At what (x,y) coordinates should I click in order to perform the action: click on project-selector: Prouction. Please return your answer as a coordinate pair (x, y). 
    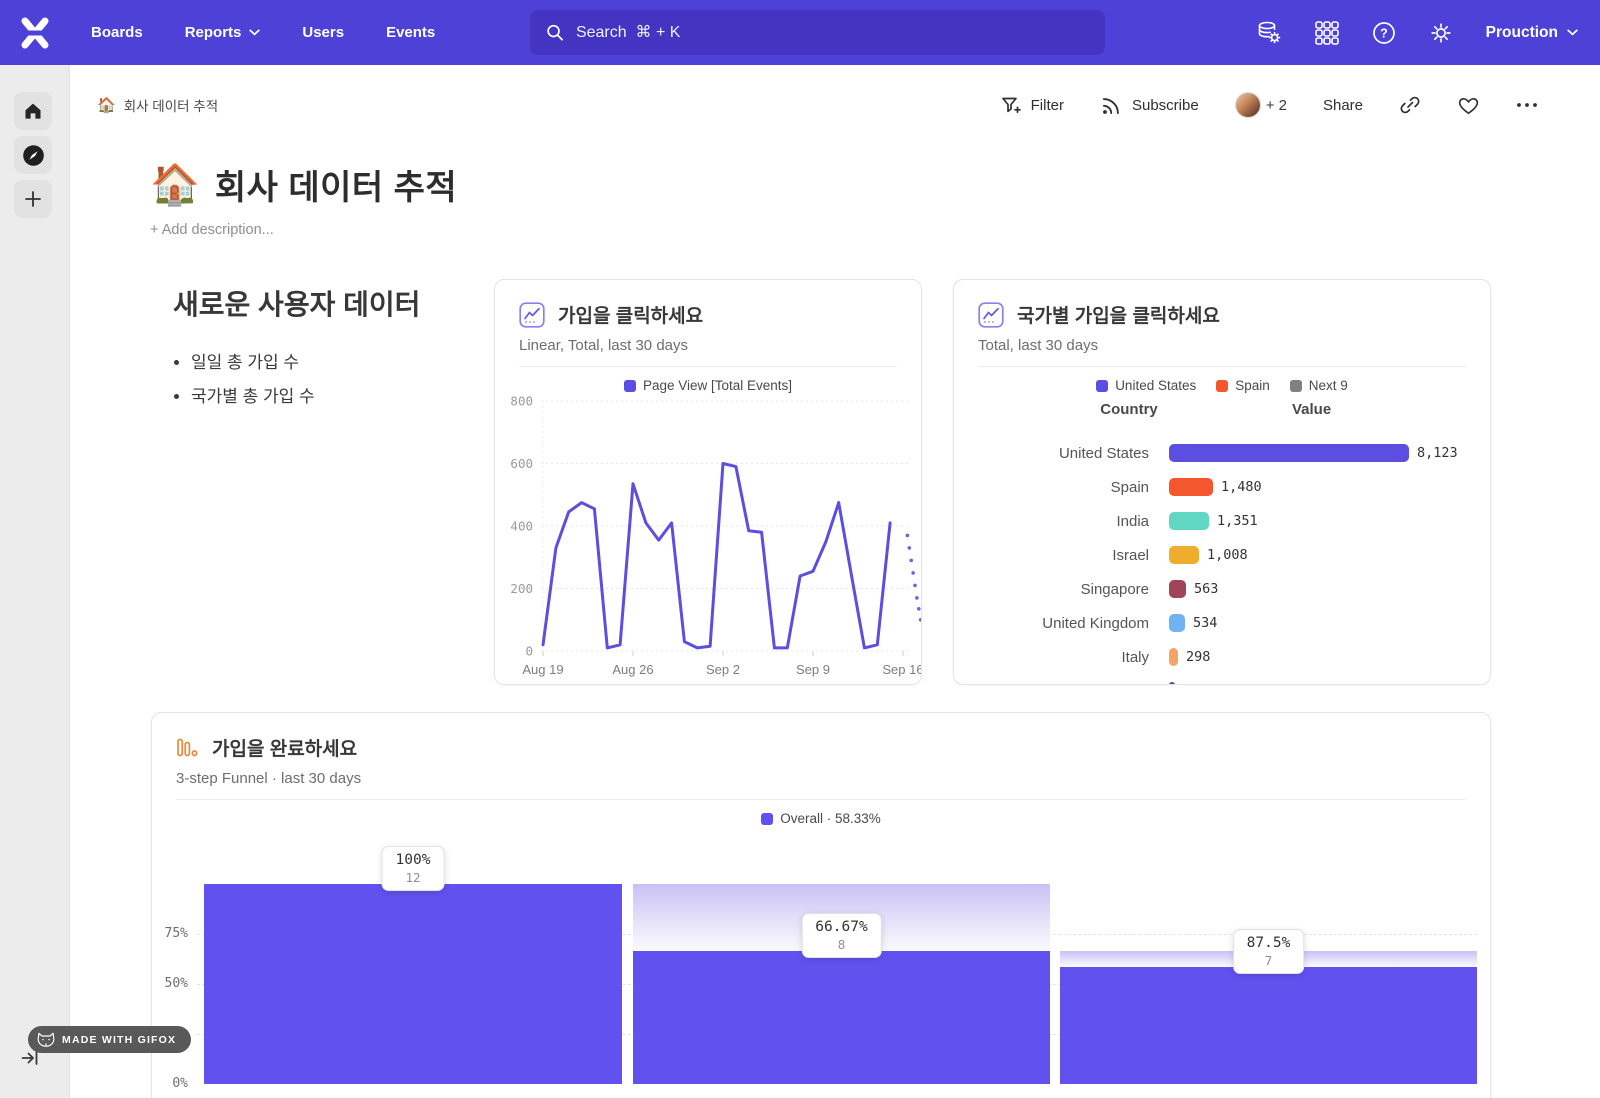
    Looking at the image, I should click on (1532, 33).